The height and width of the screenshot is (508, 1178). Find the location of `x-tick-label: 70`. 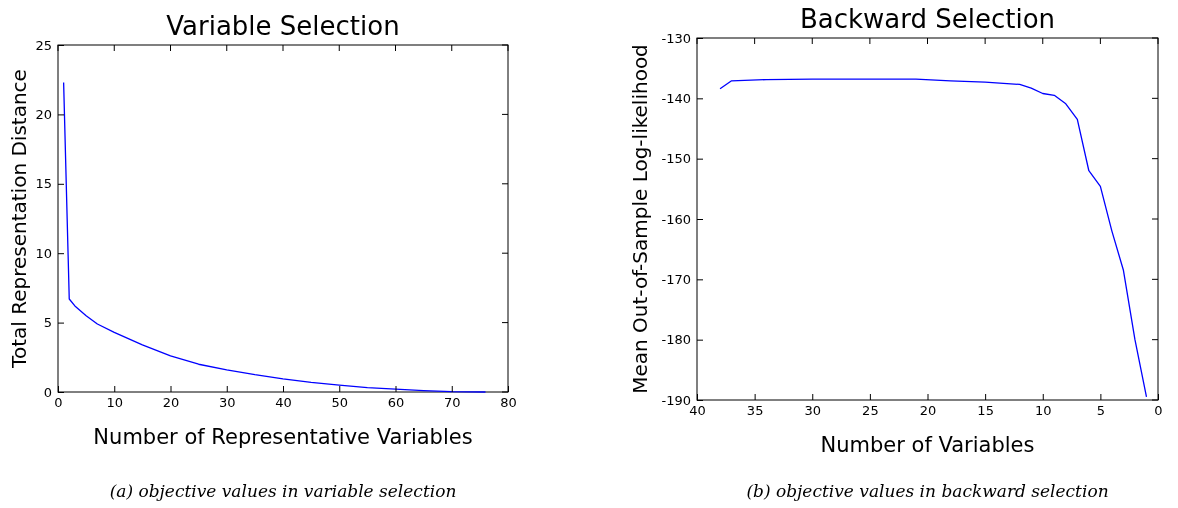

x-tick-label: 70 is located at coordinates (452, 403).